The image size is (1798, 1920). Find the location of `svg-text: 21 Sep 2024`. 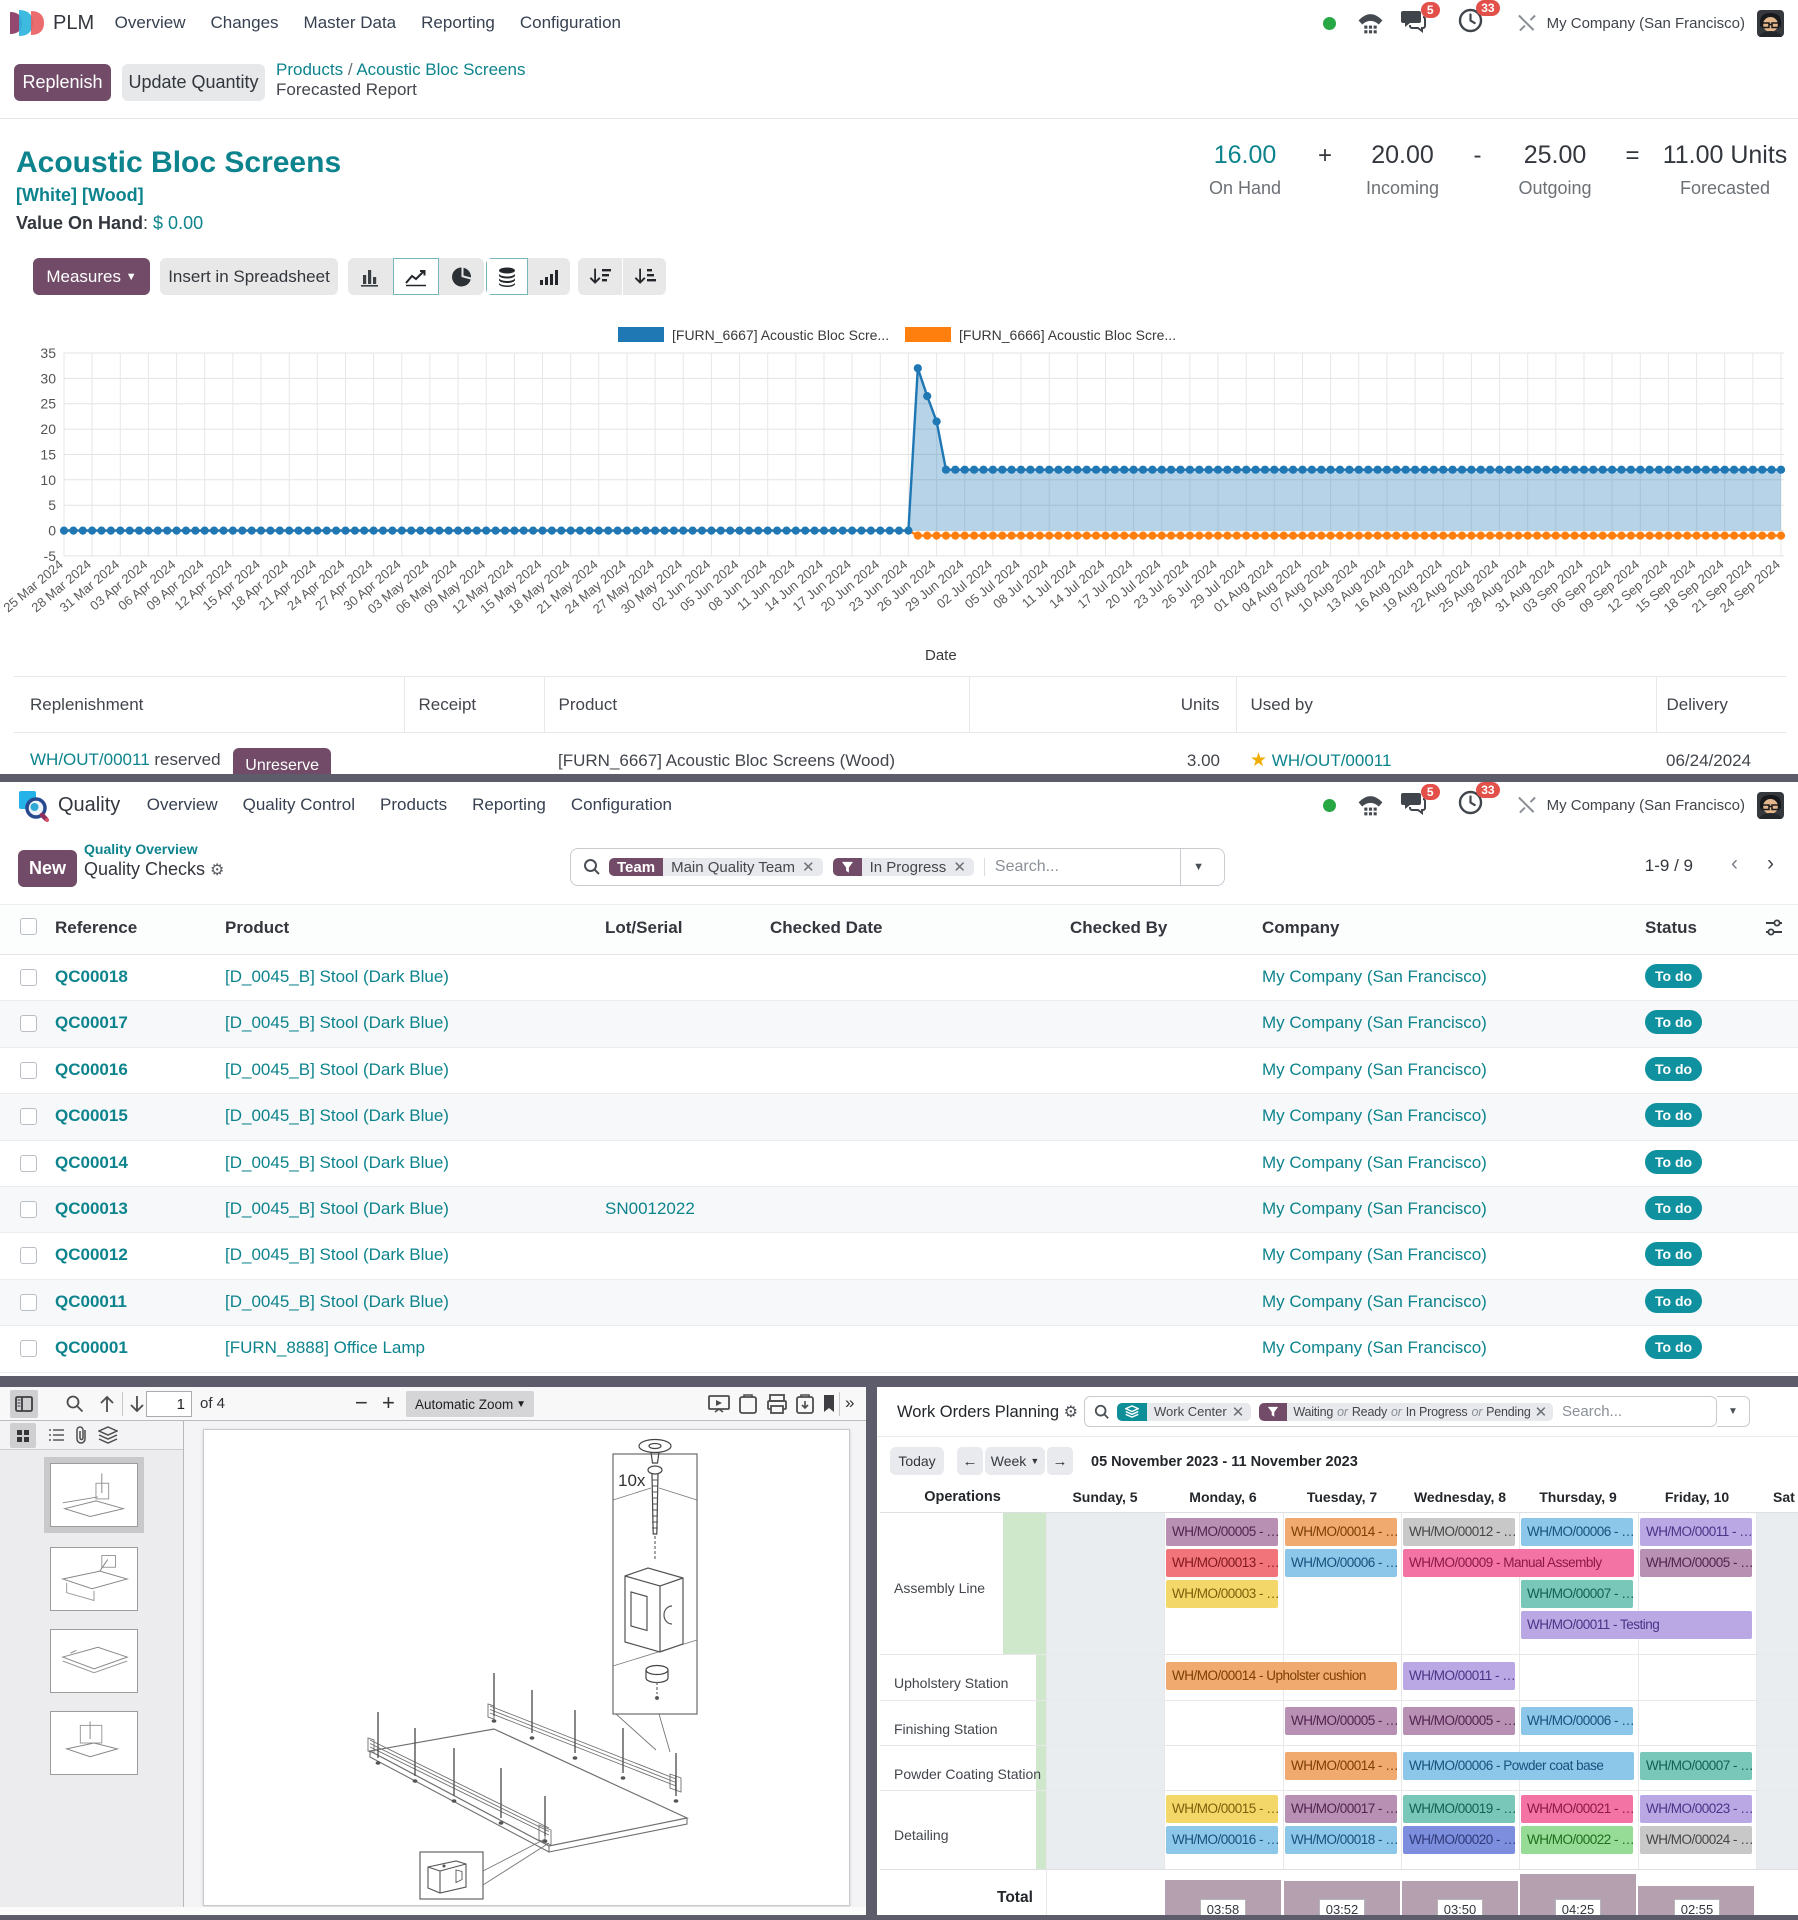

svg-text: 21 Sep 2024 is located at coordinates (1722, 586).